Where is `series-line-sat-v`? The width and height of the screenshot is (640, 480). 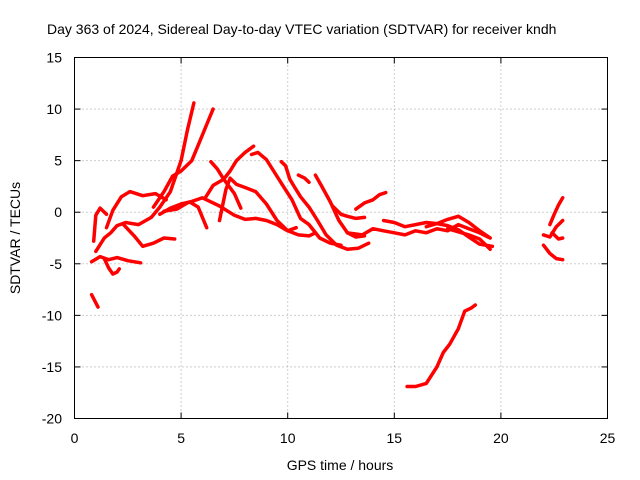
series-line-sat-v is located at coordinates (441, 346).